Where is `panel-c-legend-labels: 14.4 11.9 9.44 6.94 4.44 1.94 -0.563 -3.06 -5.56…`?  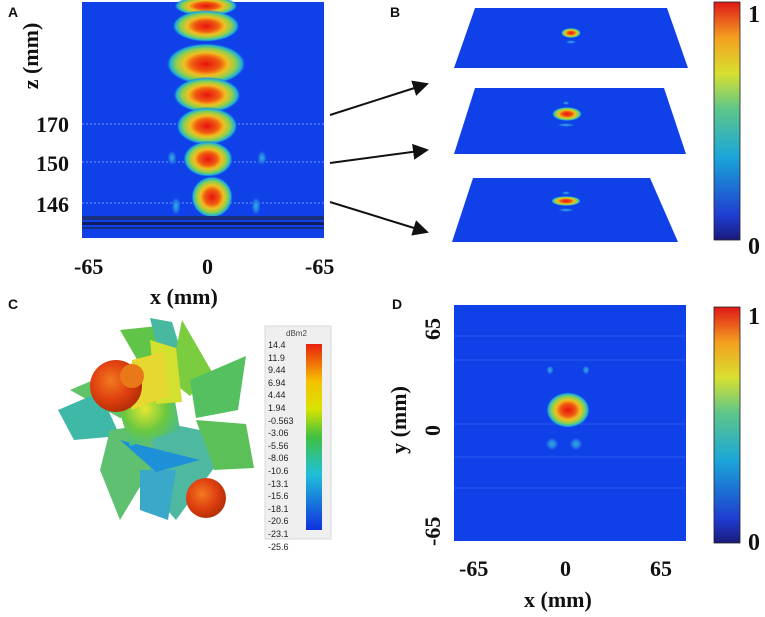
panel-c-legend-labels: 14.4 11.9 9.44 6.94 4.44 1.94 -0.563 -3.06 -5.56… is located at coordinates (287, 446).